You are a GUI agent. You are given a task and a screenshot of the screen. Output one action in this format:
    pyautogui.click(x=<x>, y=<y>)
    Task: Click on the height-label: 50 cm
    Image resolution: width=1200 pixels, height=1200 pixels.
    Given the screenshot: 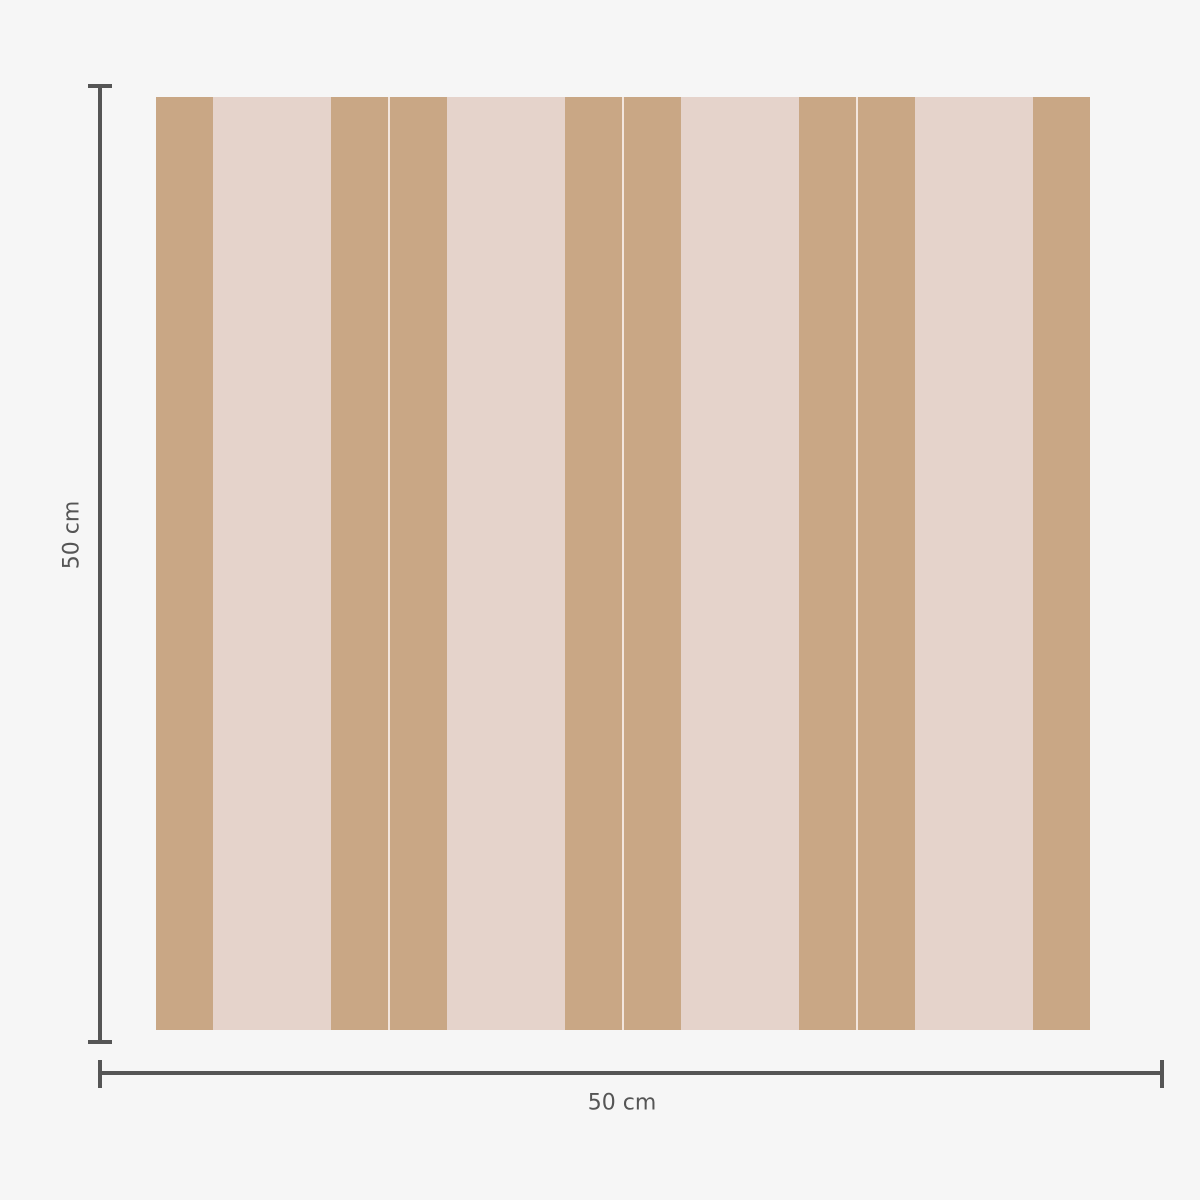 What is the action you would take?
    pyautogui.click(x=72, y=535)
    